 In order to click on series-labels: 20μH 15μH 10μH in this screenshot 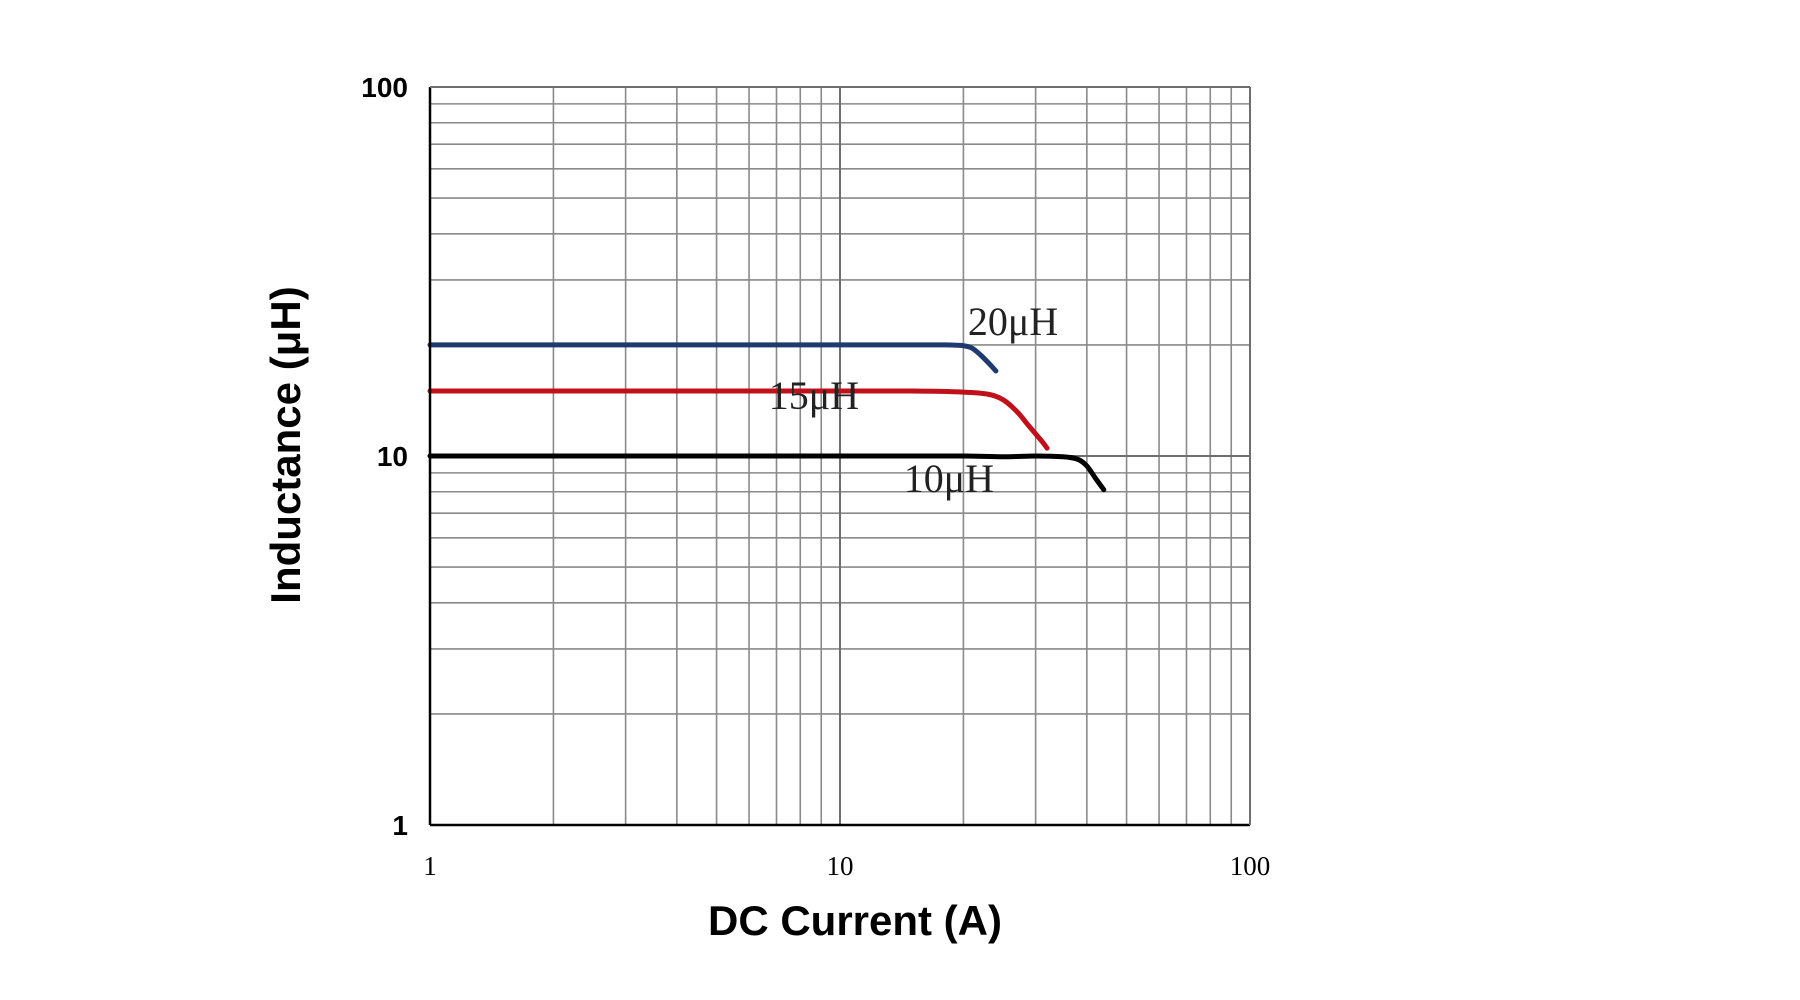, I will do `click(913, 400)`.